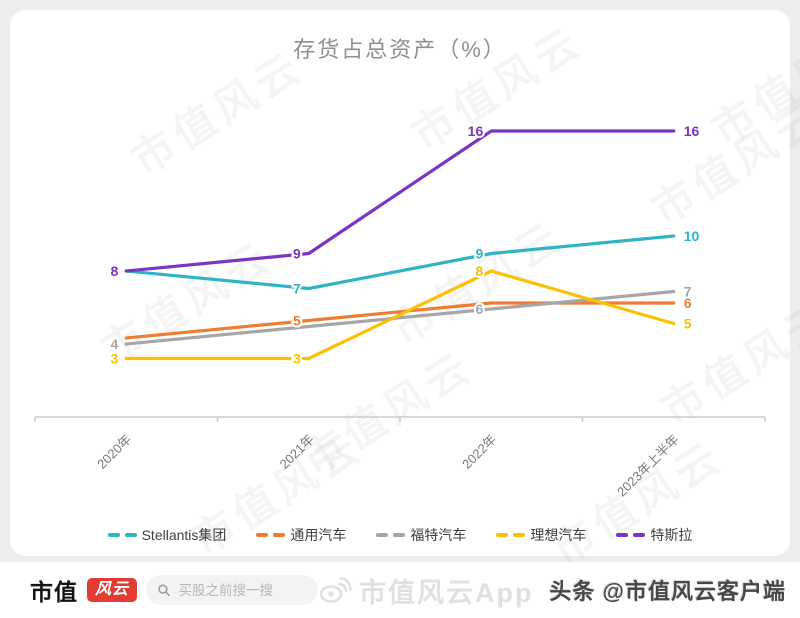 This screenshot has height=618, width=800. Describe the element at coordinates (400, 262) in the screenshot. I see `series-line-stellantis` at that location.